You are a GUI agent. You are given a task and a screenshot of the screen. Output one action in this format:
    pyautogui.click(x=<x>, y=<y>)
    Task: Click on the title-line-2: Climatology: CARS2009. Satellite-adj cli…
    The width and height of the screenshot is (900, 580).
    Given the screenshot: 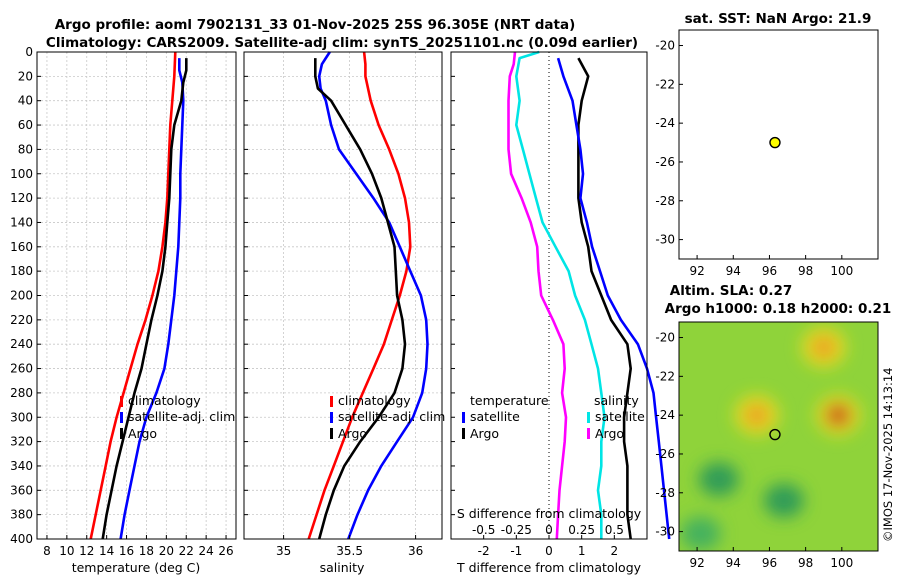 What is the action you would take?
    pyautogui.click(x=342, y=43)
    